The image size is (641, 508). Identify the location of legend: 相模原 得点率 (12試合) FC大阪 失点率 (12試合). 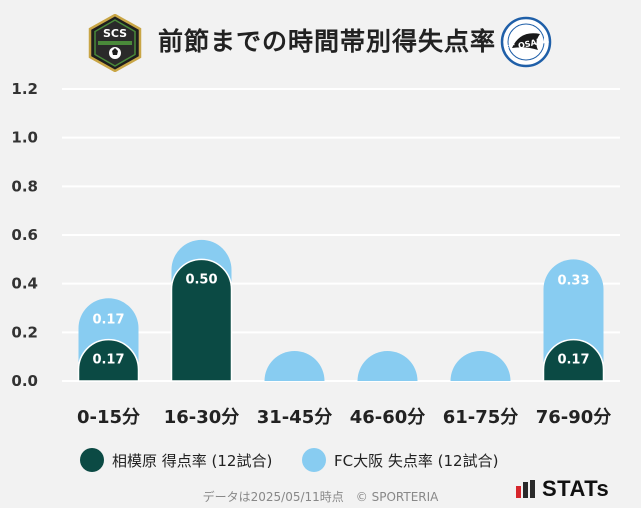
(340, 462).